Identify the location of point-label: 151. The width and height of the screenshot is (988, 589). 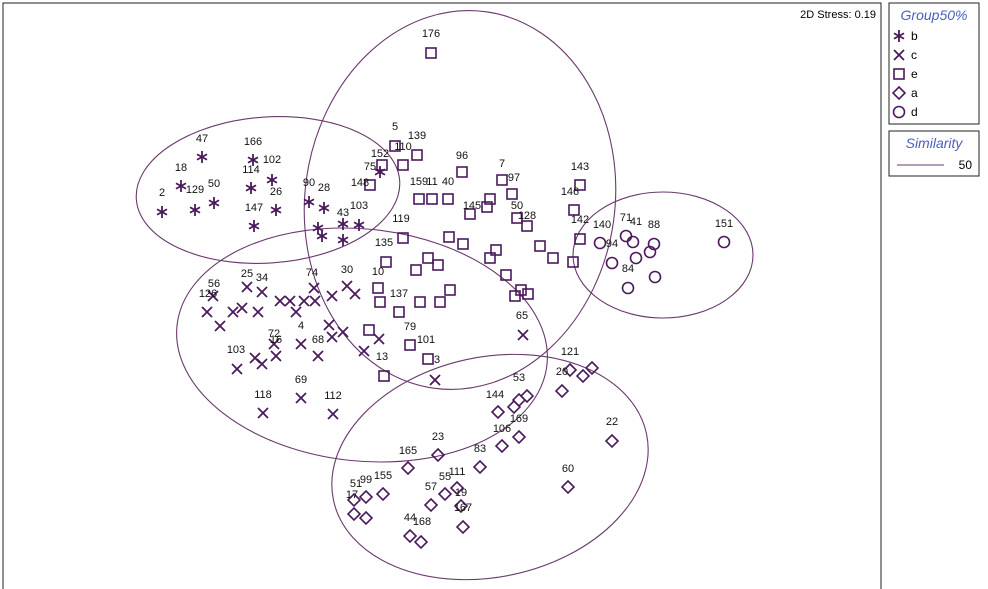
(724, 224).